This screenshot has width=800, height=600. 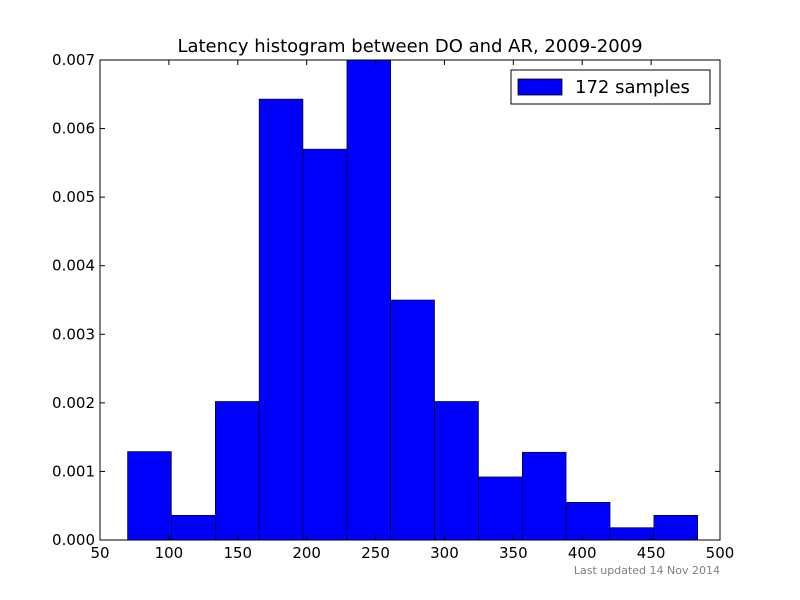 I want to click on x-tick-label: 200, so click(x=306, y=553).